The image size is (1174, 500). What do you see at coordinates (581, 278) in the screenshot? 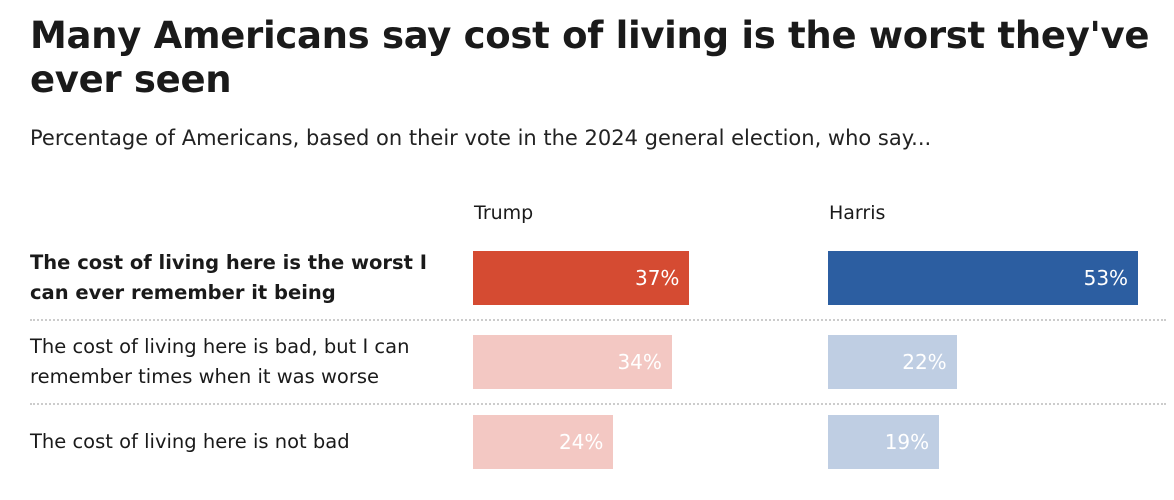
I see `bar-trump: 37%` at bounding box center [581, 278].